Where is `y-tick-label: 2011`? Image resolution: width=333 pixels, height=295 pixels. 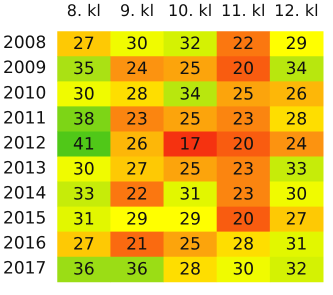
y-tick-label: 2011 is located at coordinates (24, 118).